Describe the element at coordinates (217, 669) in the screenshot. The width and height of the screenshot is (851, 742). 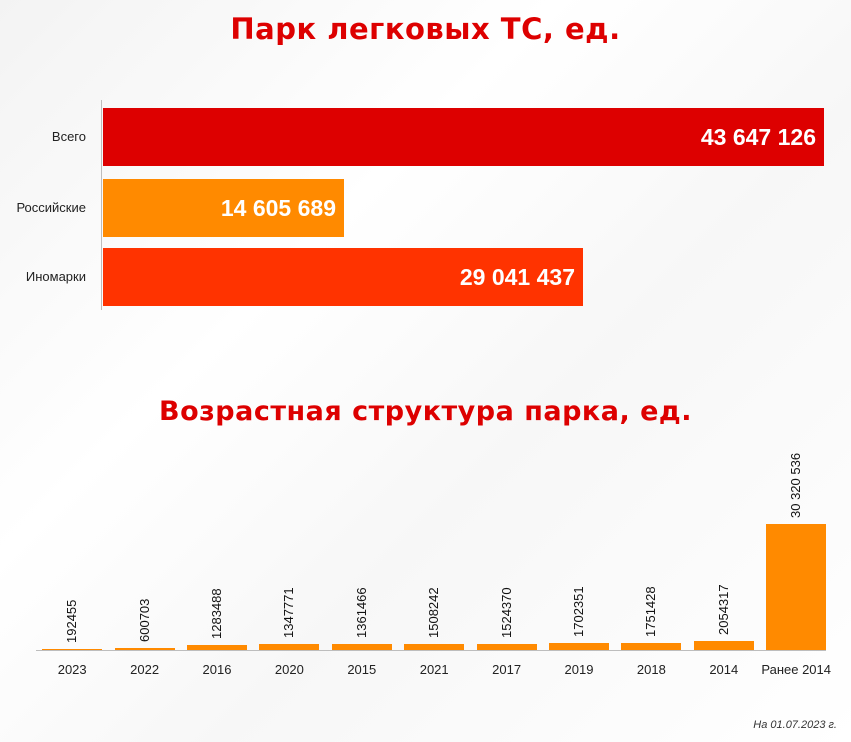
I see `vbar-category-label: 2016` at that location.